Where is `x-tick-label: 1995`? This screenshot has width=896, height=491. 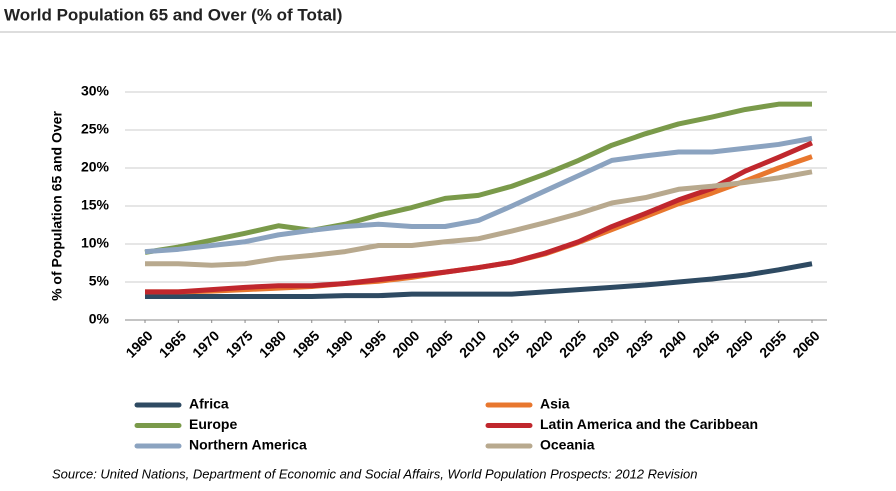
x-tick-label: 1995 is located at coordinates (372, 343).